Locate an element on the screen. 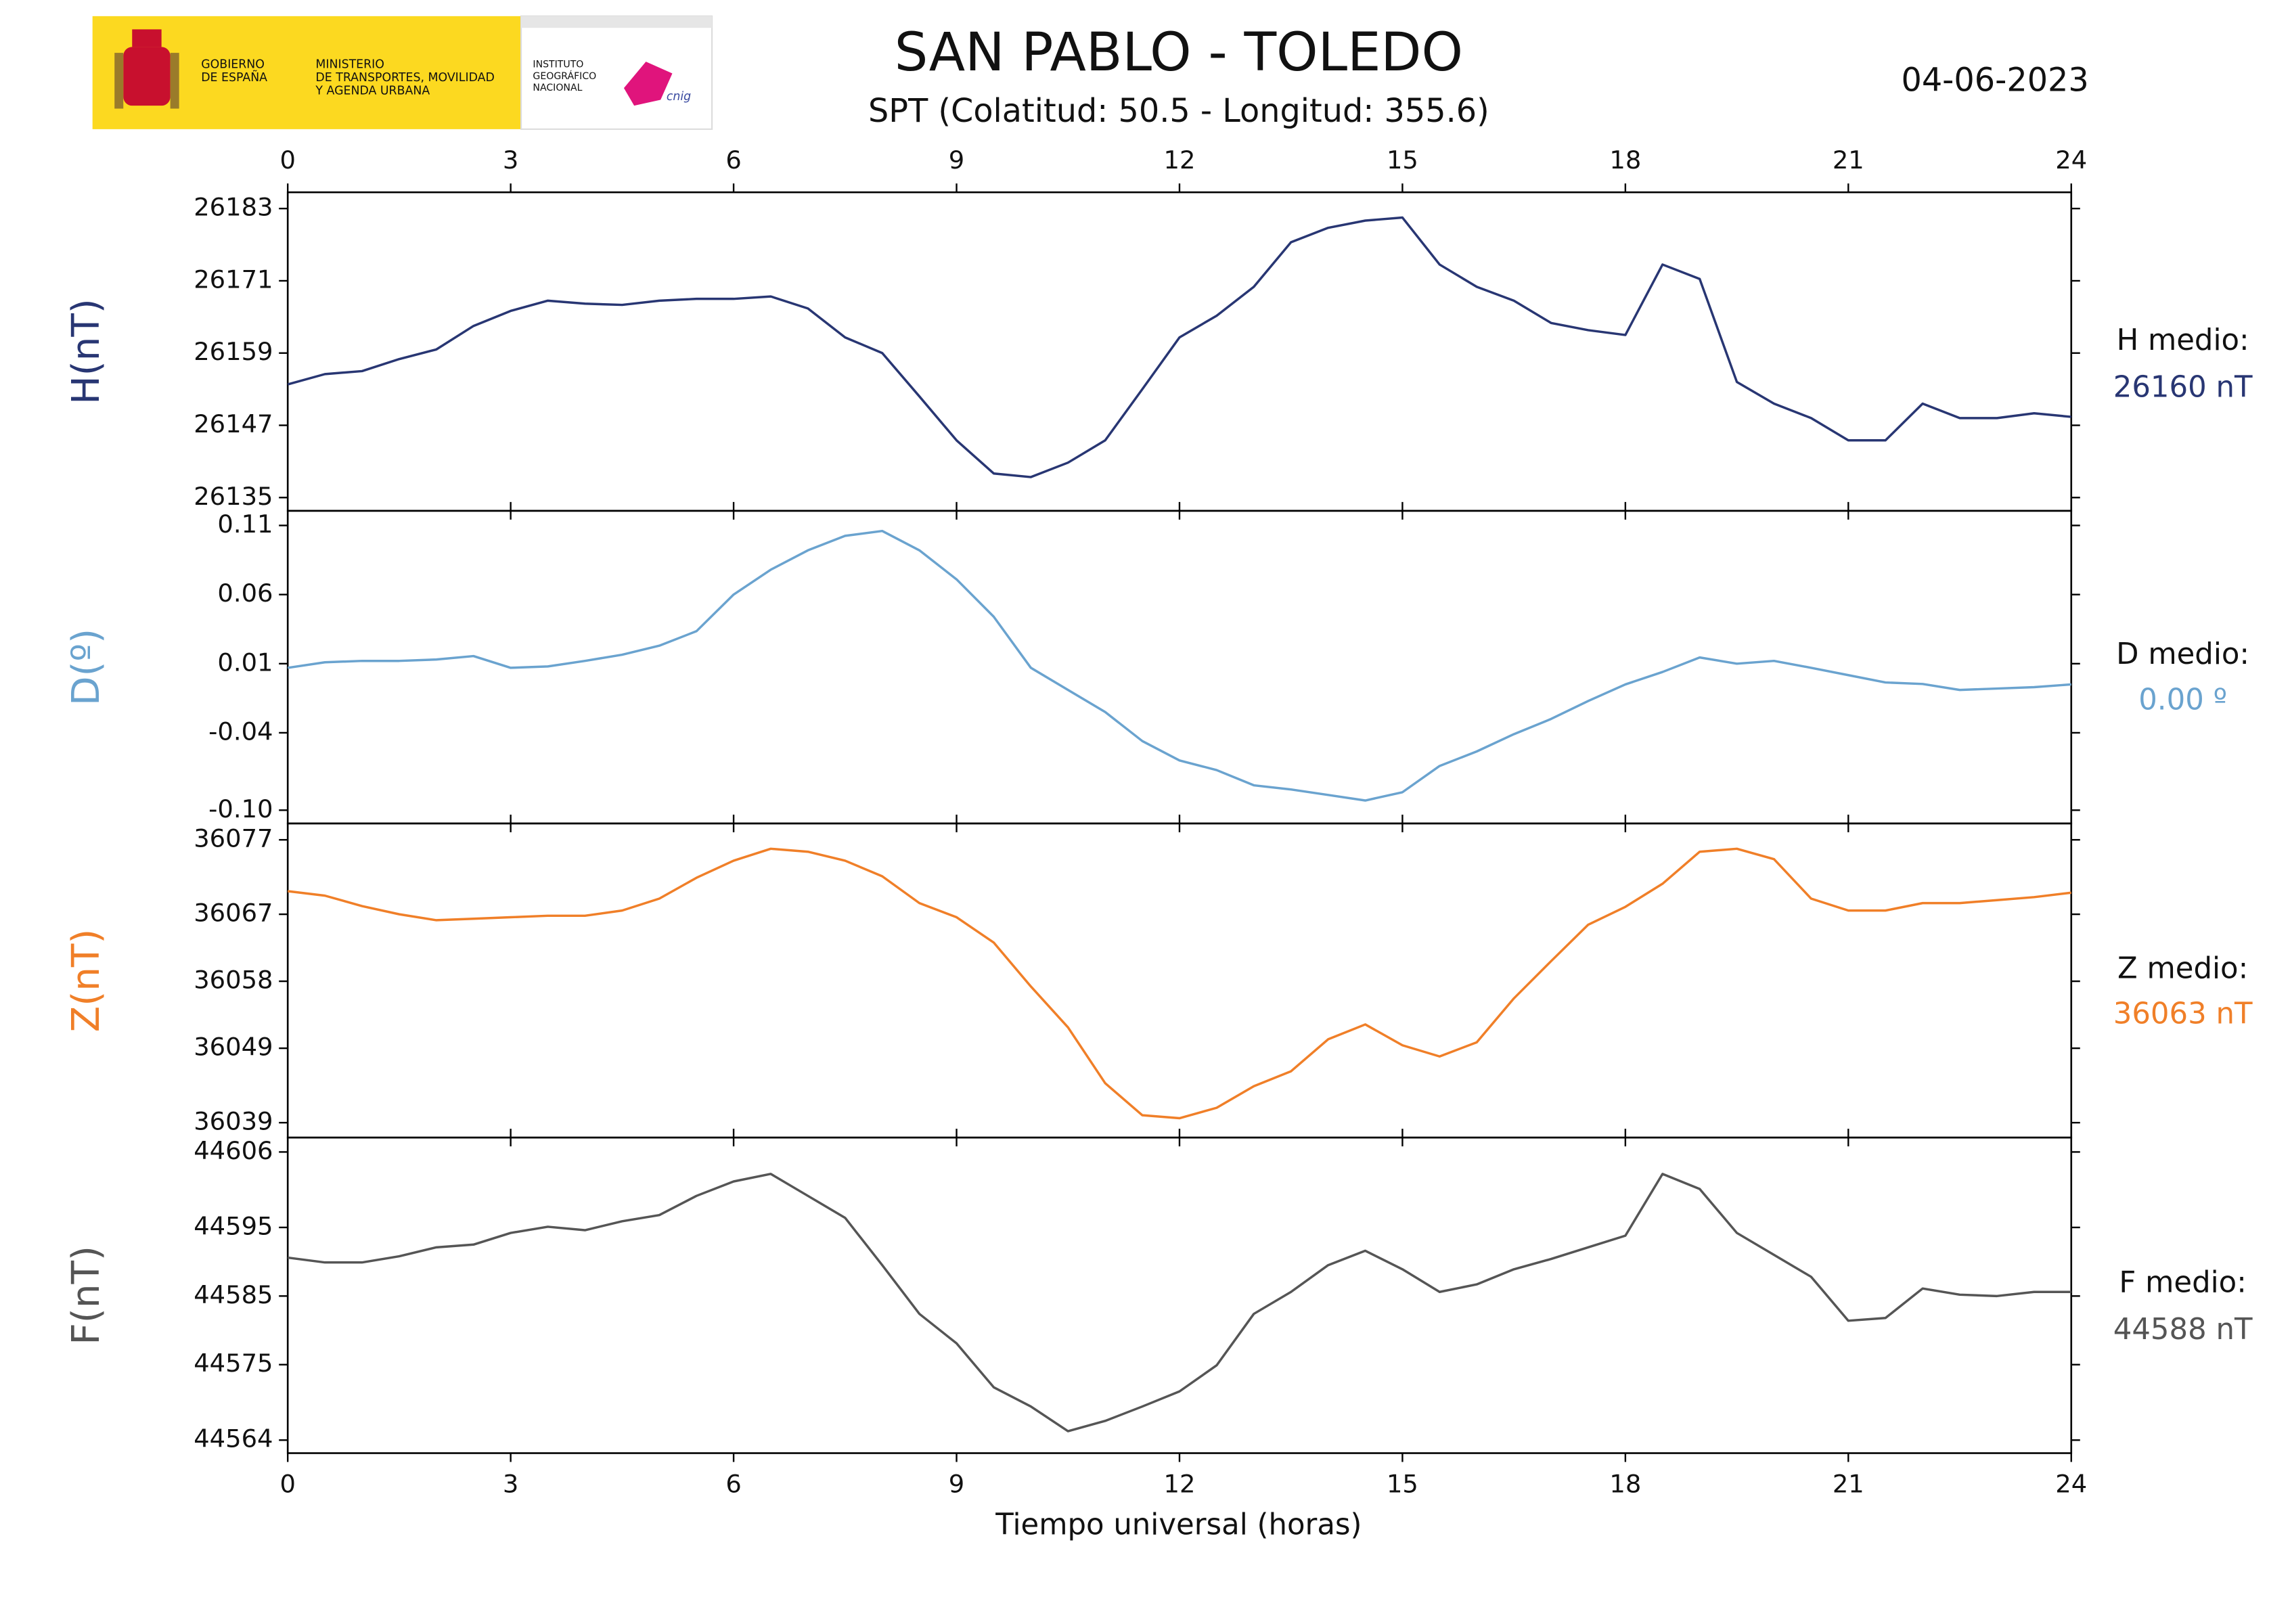  y-tick-label: 44595 is located at coordinates (233, 1225).